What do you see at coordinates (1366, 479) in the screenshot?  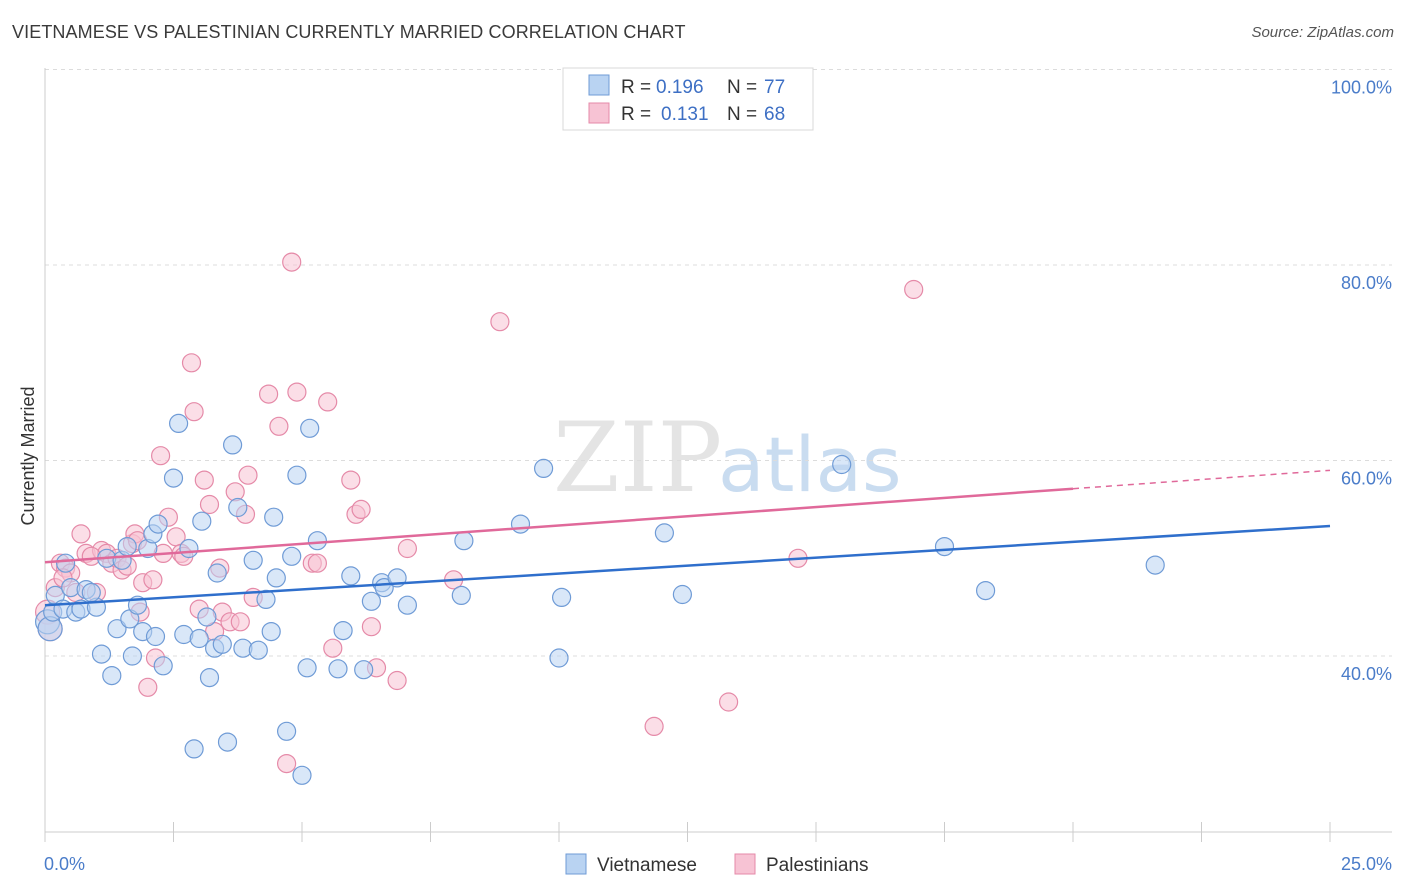 I see `y-tick-label: 60.0%` at bounding box center [1366, 479].